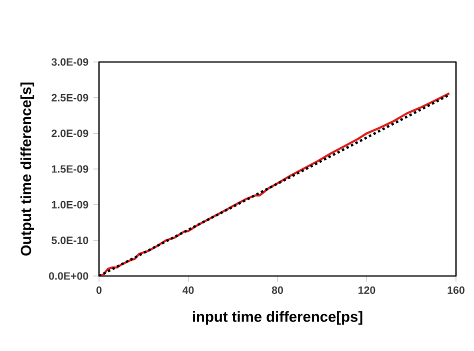 The image size is (474, 351). Describe the element at coordinates (188, 290) in the screenshot. I see `x-tick-label: 40` at that location.